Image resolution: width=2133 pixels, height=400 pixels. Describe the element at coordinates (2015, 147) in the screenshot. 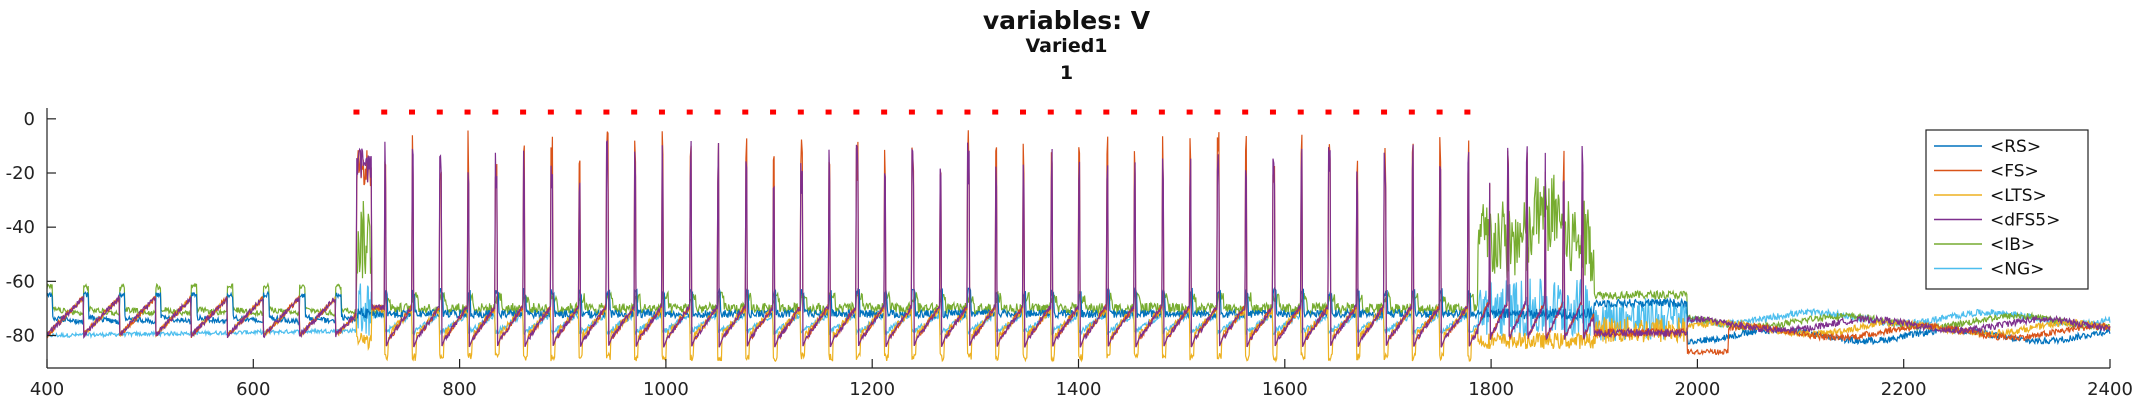

I see `legend-label: <RS>` at that location.